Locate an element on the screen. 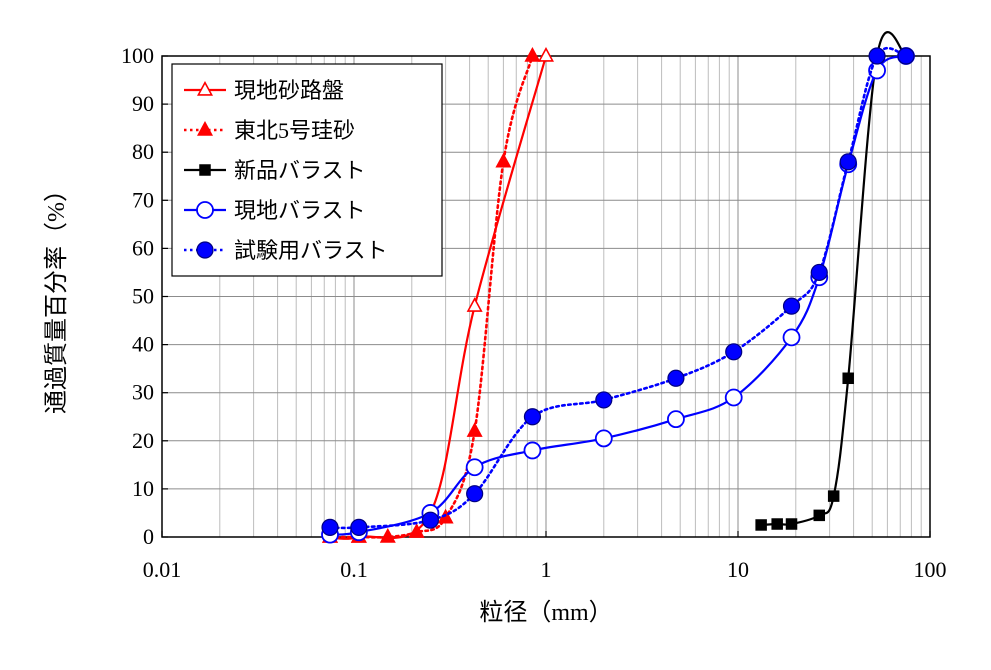 The width and height of the screenshot is (991, 670). y-tick-label: 20 is located at coordinates (143, 440).